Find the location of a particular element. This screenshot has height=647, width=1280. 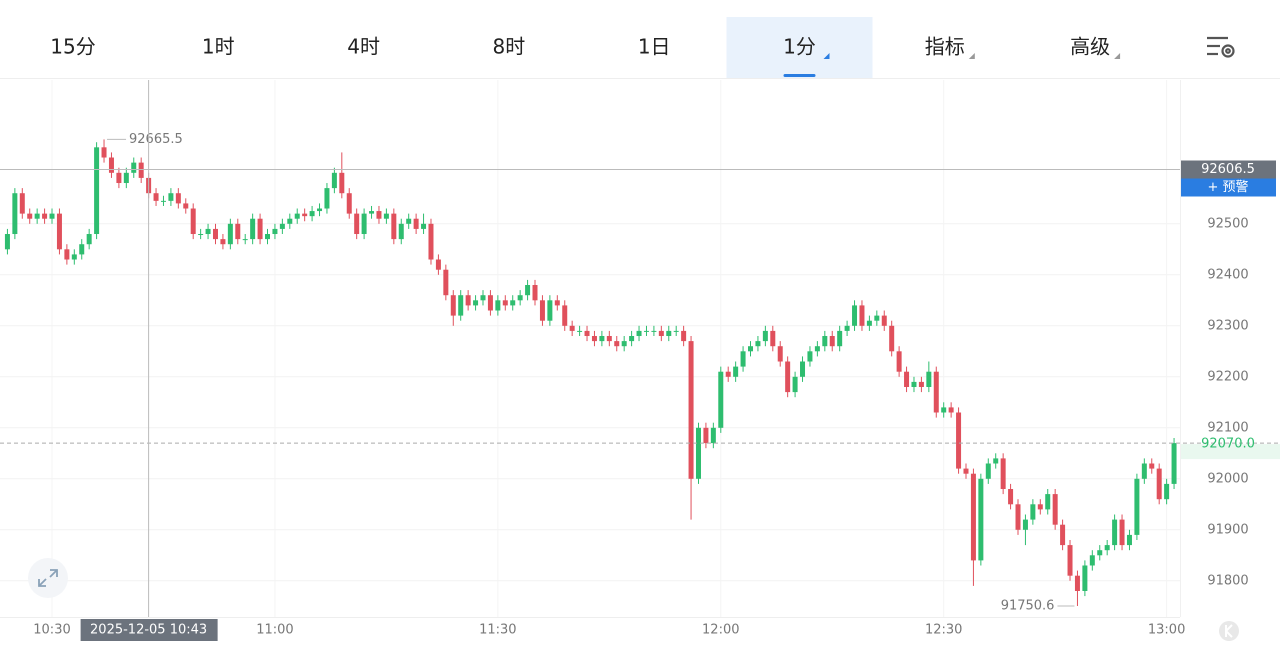

tab: 高级 is located at coordinates (1095, 47).